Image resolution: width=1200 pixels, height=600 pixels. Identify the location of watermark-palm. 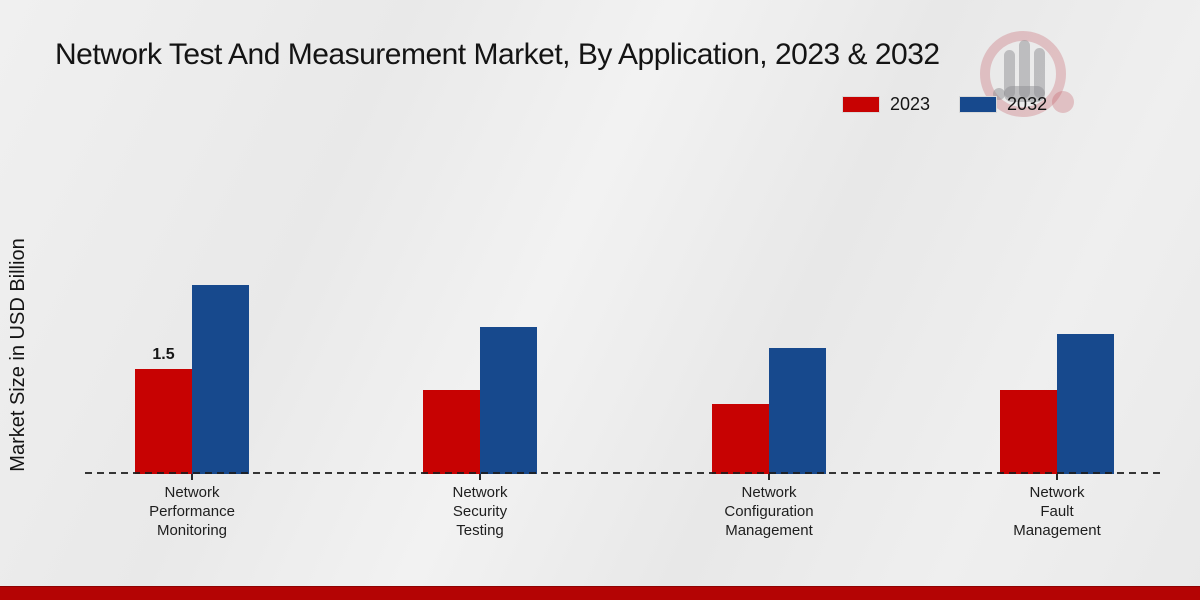
(1024, 94).